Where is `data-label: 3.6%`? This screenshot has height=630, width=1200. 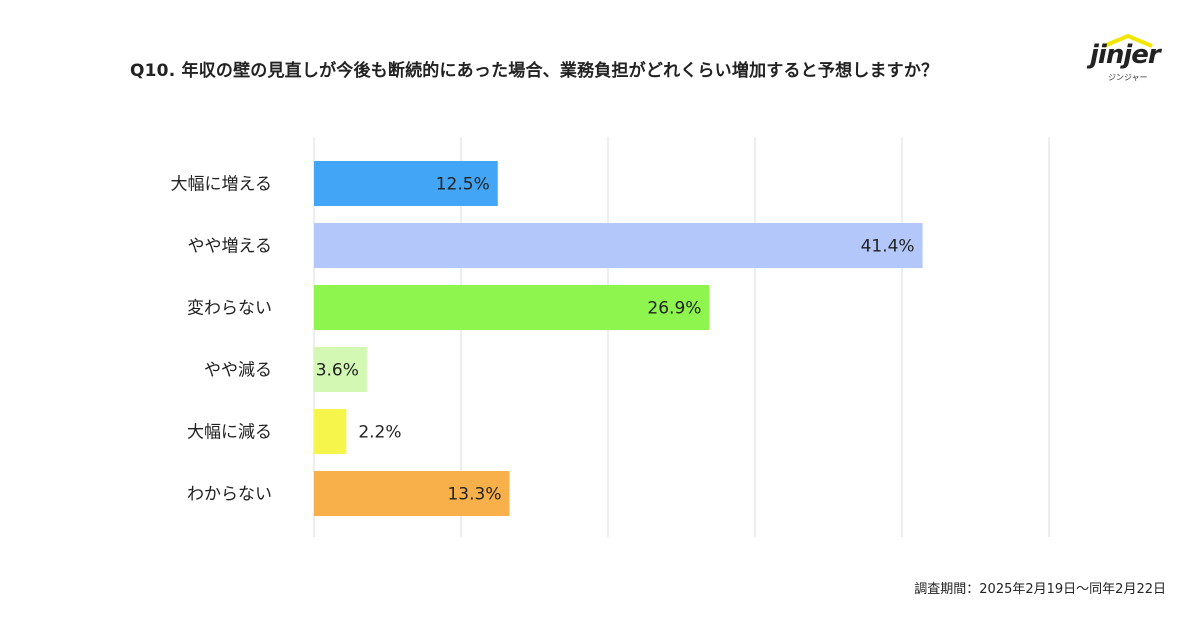 data-label: 3.6% is located at coordinates (337, 371).